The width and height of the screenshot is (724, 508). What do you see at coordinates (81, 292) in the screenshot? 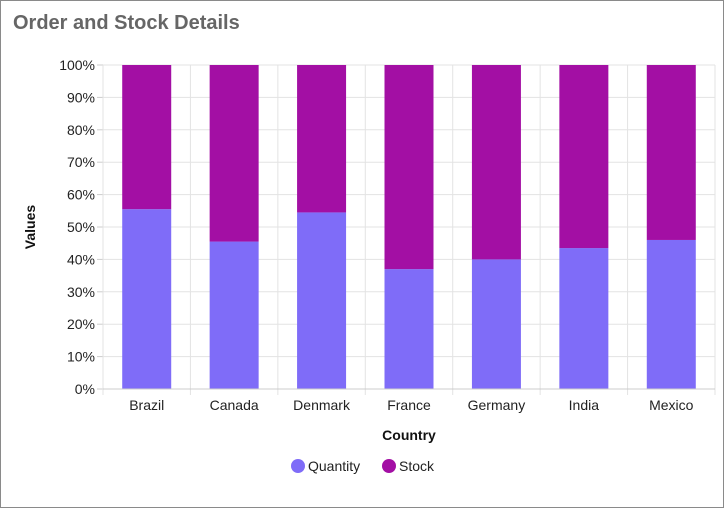
I see `y-tick-label: 30%` at bounding box center [81, 292].